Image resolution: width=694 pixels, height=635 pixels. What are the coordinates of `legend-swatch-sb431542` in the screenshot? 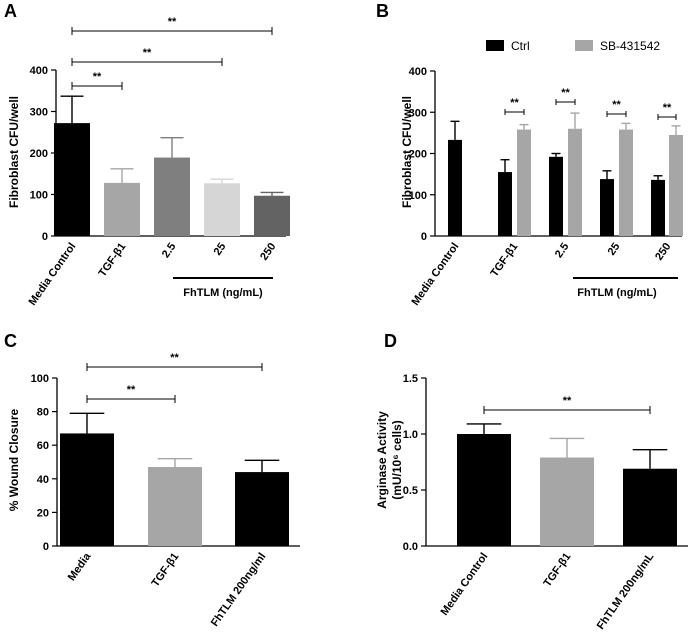 It's located at (584, 45).